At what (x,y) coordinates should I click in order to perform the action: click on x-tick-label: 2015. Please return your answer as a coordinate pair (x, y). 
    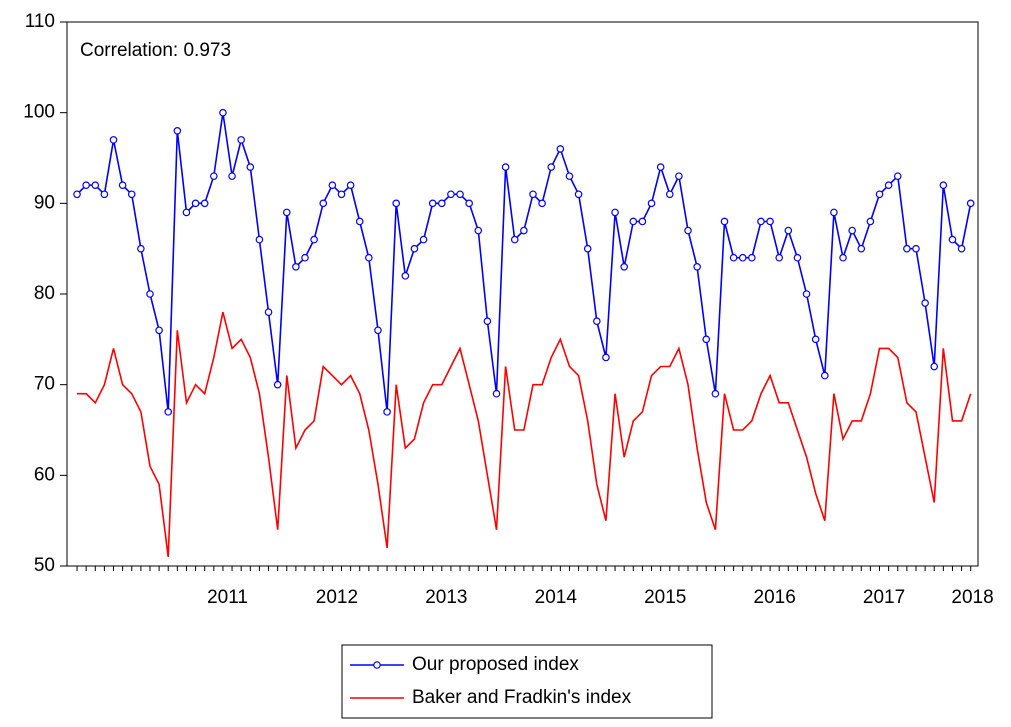
    Looking at the image, I should click on (665, 597).